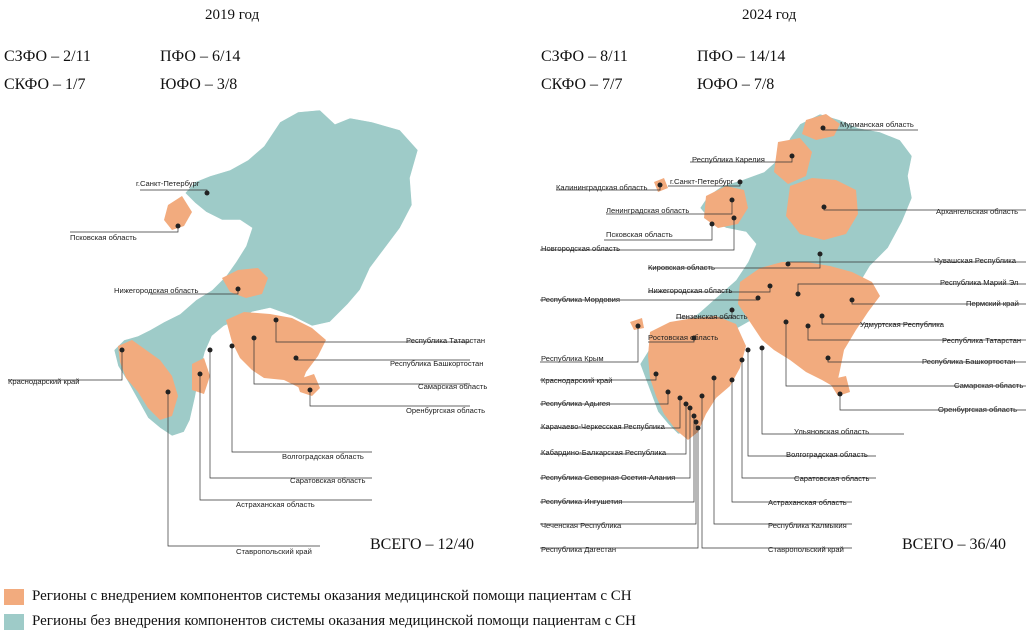 The width and height of the screenshot is (1033, 637). What do you see at coordinates (989, 385) in the screenshot?
I see `label-2024-samara: Самарская область` at bounding box center [989, 385].